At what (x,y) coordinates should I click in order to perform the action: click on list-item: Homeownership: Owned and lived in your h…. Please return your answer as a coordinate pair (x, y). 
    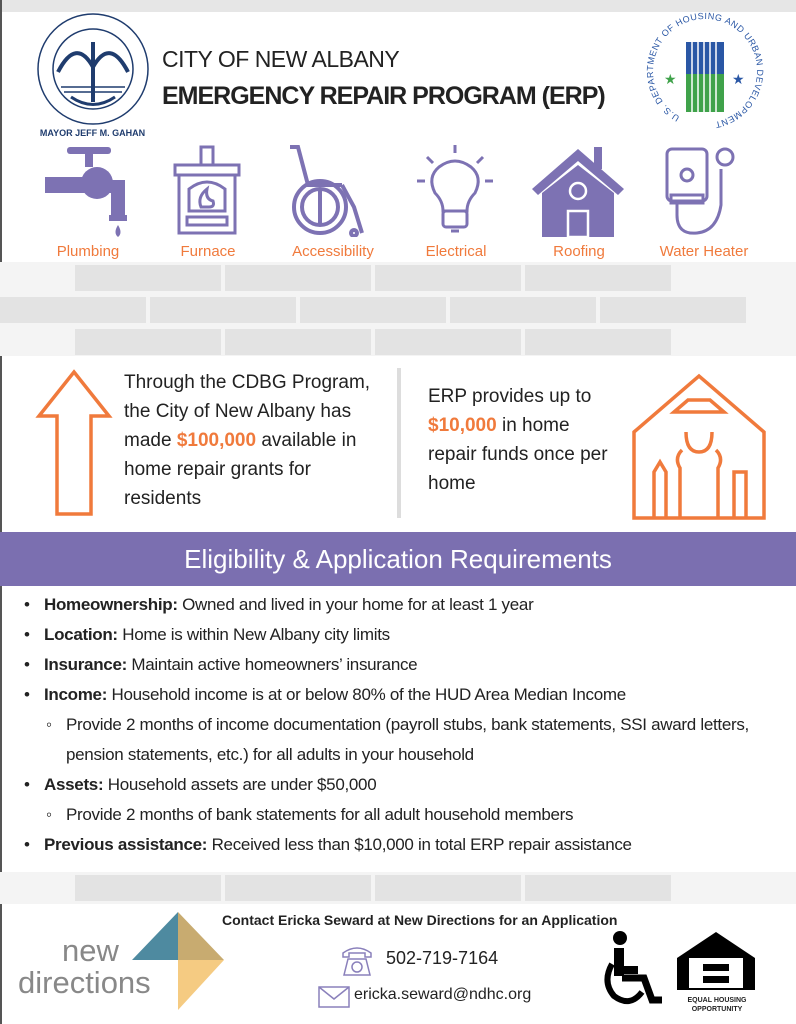
    Looking at the image, I should click on (402, 605).